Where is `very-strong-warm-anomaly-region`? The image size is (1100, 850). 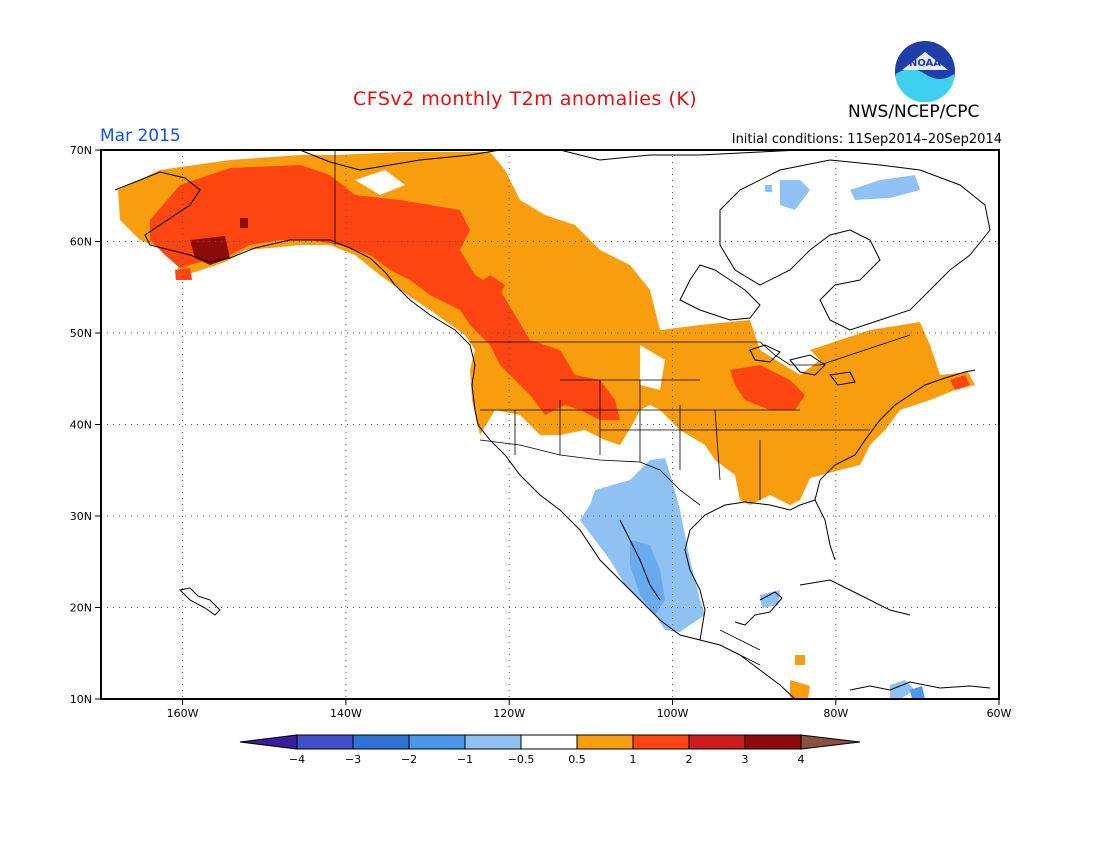
very-strong-warm-anomaly-region is located at coordinates (219, 241).